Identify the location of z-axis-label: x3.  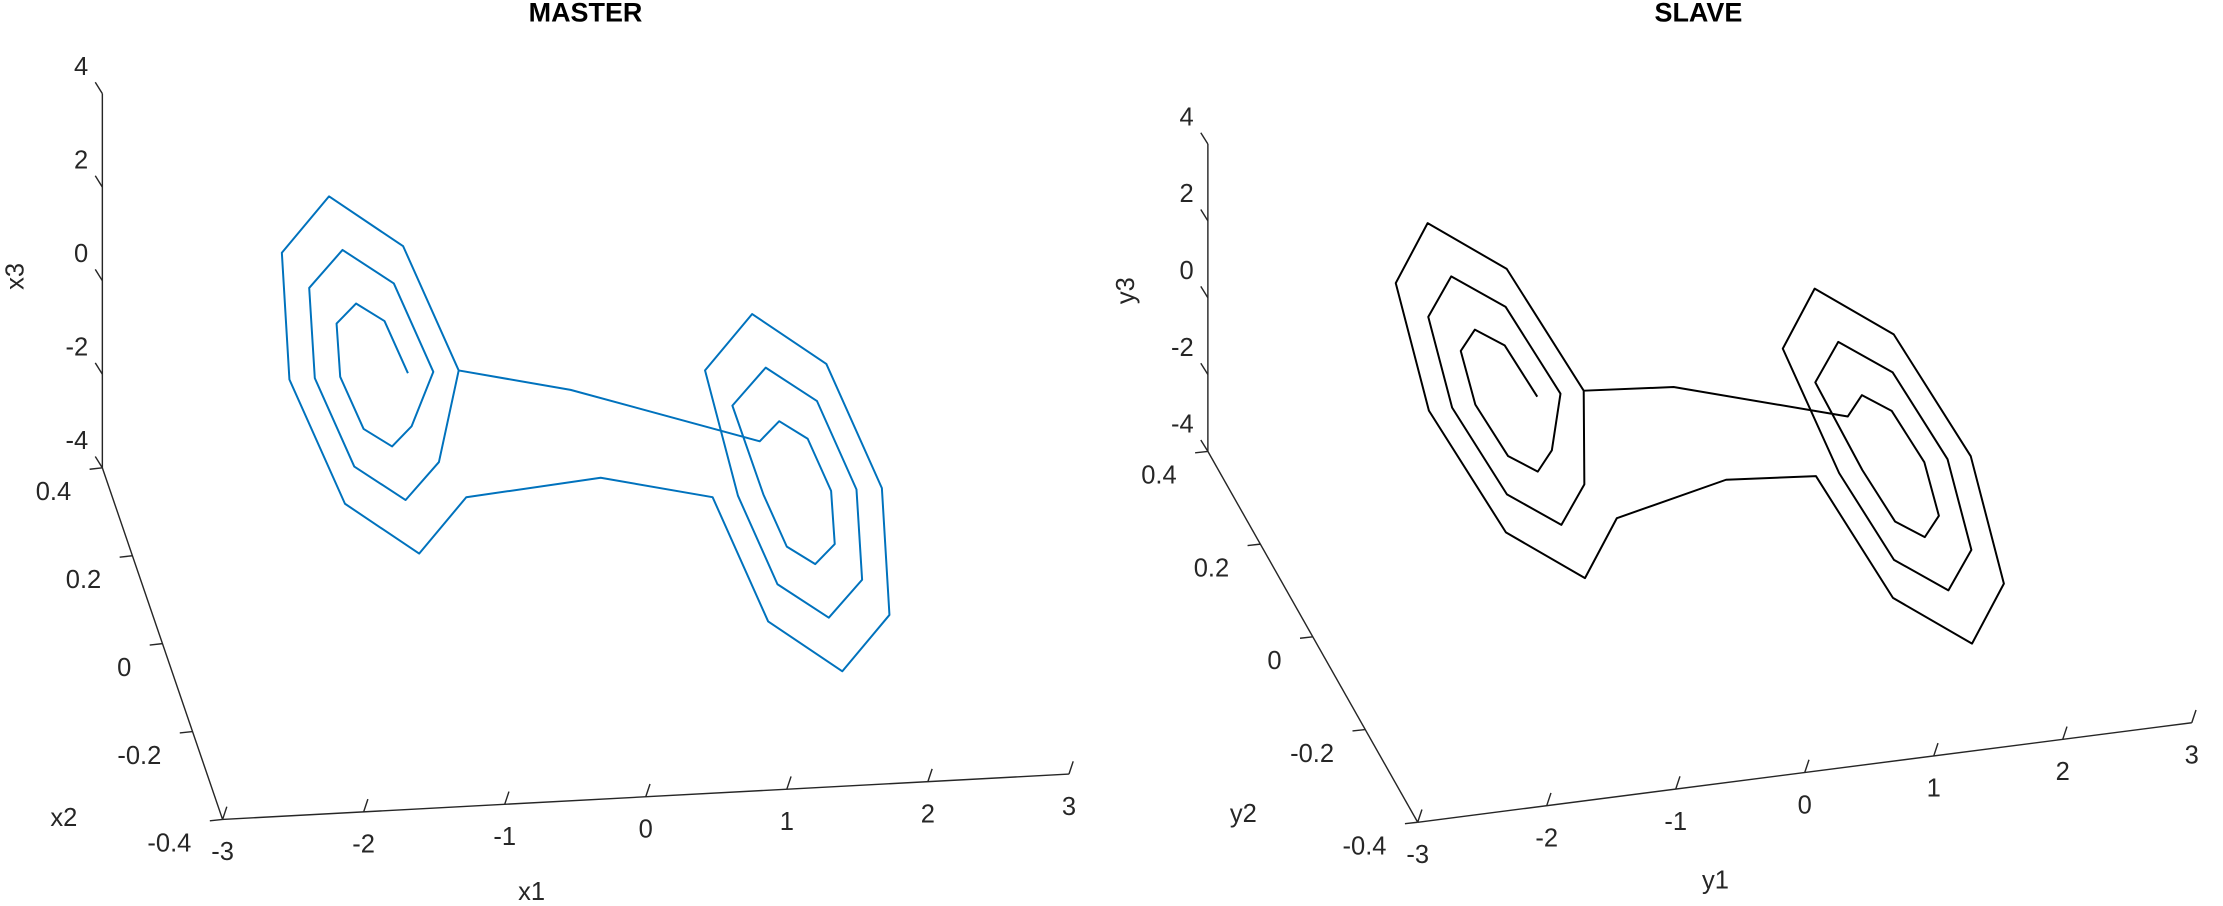
(16, 276).